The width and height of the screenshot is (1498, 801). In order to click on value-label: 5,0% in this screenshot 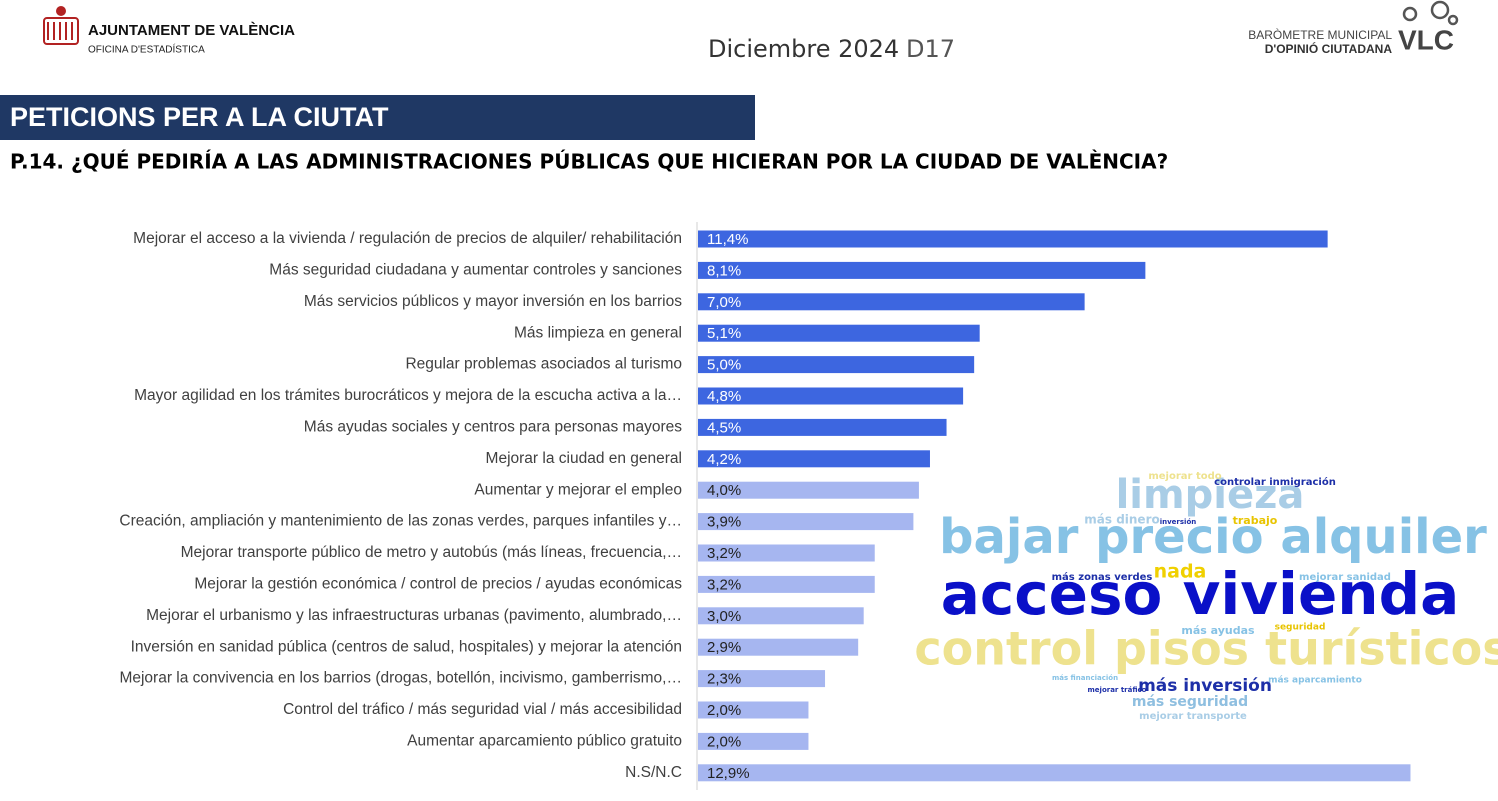, I will do `click(724, 365)`.